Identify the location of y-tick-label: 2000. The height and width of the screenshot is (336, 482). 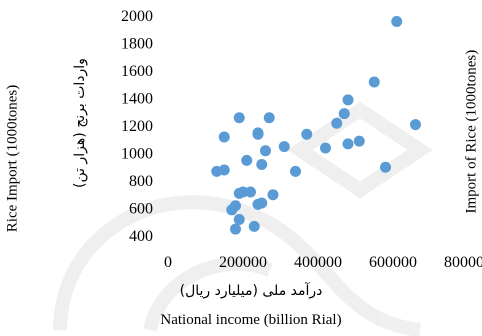
(137, 16).